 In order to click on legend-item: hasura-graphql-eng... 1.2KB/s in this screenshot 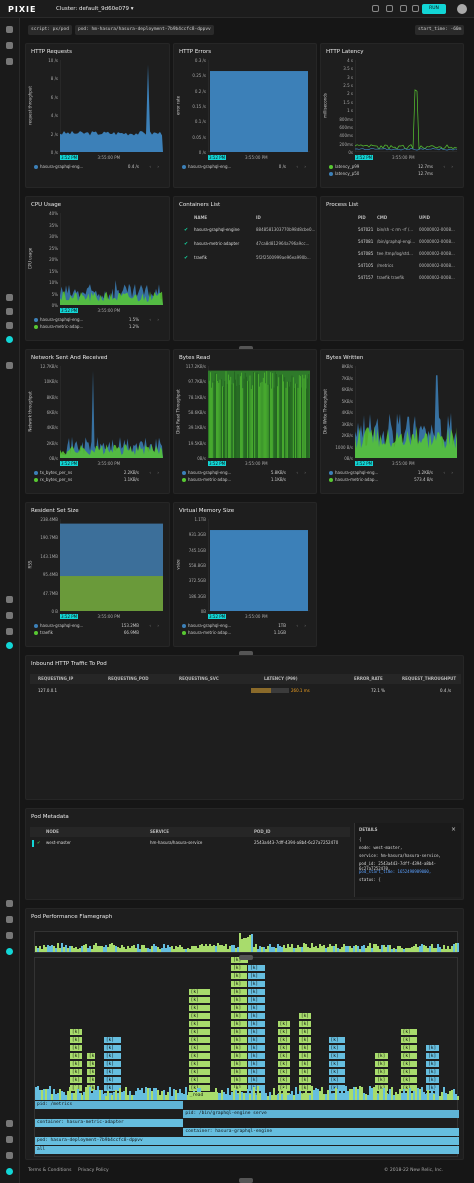, I will do `click(393, 472)`.